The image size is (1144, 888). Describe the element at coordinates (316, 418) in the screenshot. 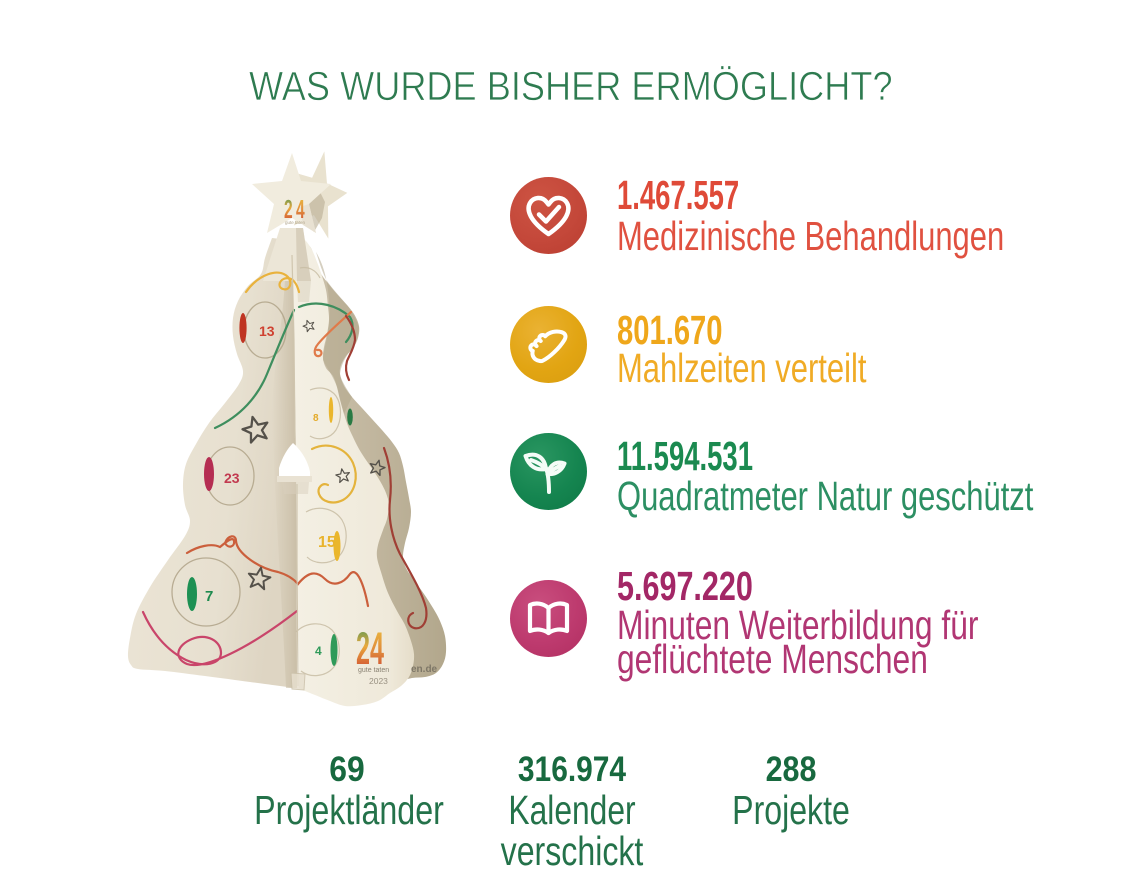

I see `svg-text: 8` at that location.